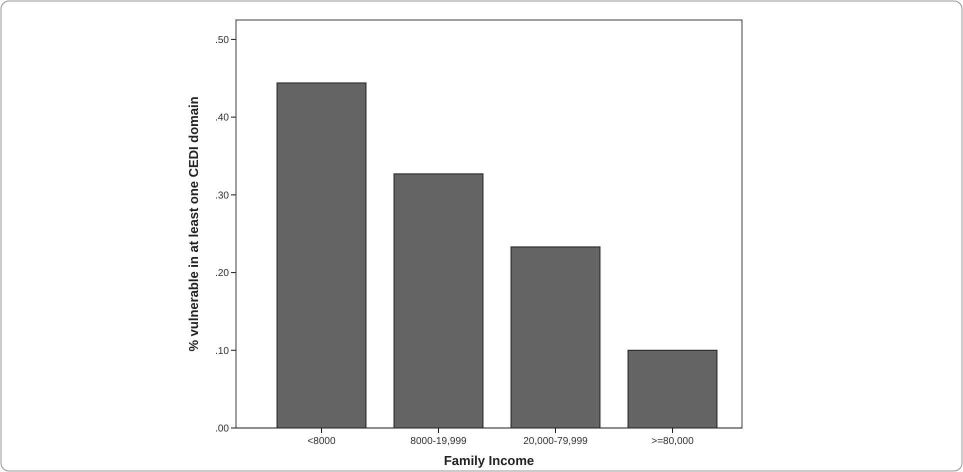 This screenshot has width=963, height=472. I want to click on x-tick-label: >=80,000, so click(672, 441).